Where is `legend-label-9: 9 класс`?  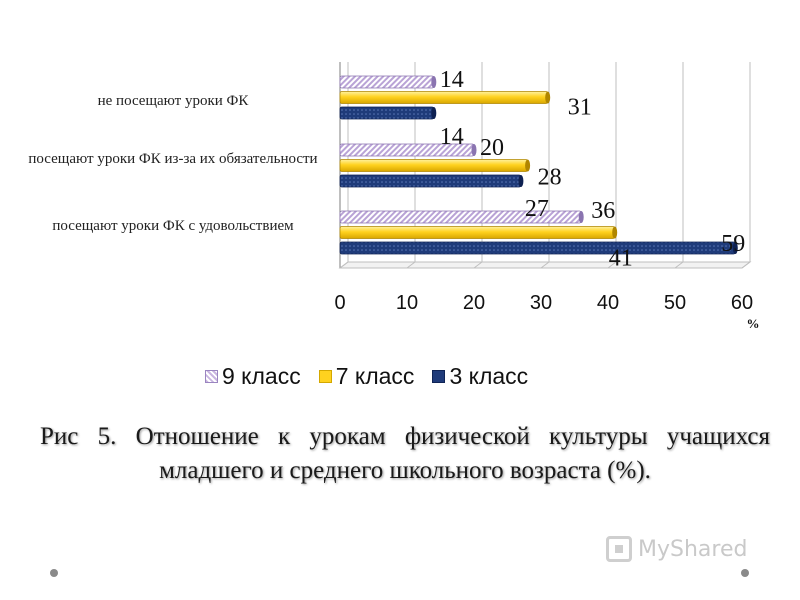 legend-label-9: 9 класс is located at coordinates (261, 375).